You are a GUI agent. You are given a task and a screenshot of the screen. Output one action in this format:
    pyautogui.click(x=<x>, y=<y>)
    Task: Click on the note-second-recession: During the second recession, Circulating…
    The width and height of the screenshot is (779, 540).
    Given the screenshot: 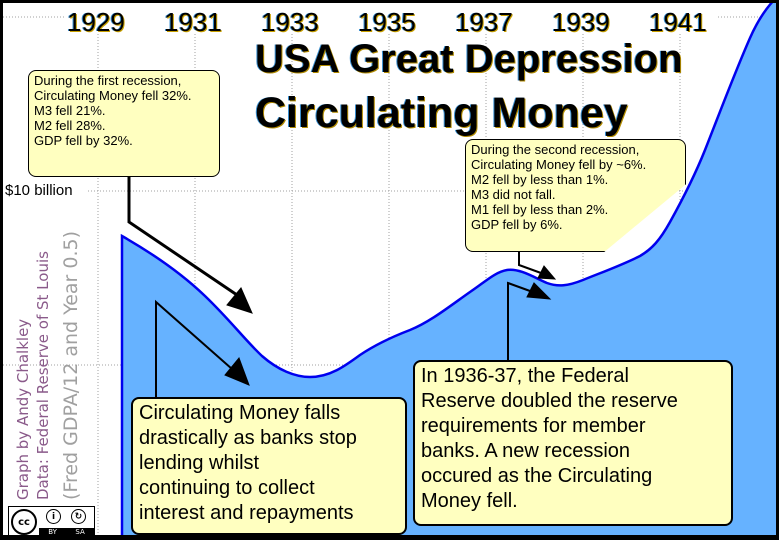 What is the action you would take?
    pyautogui.click(x=575, y=195)
    